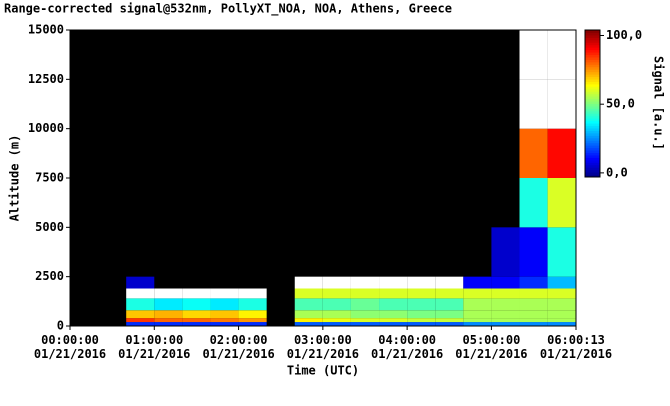 This screenshot has width=670, height=406. What do you see at coordinates (322, 347) in the screenshot?
I see `x-tick-label: 03:00:00 01/21/2016` at bounding box center [322, 347].